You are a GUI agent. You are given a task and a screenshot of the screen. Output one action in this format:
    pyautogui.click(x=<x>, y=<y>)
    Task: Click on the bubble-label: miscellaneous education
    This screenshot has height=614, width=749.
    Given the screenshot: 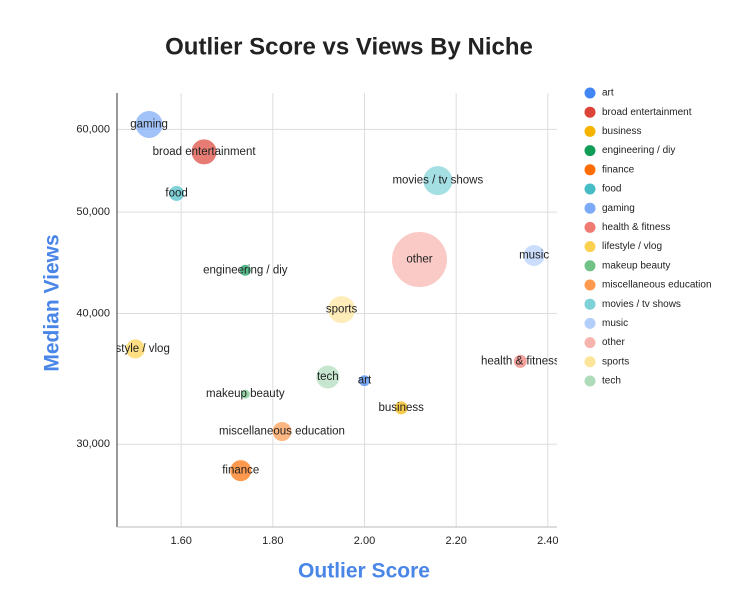 What is the action you would take?
    pyautogui.click(x=282, y=432)
    